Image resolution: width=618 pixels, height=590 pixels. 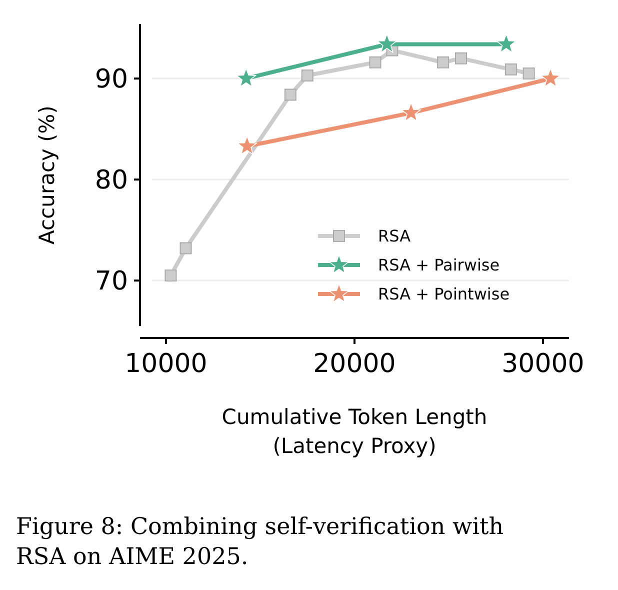 What do you see at coordinates (111, 79) in the screenshot?
I see `y-tick-label: 90` at bounding box center [111, 79].